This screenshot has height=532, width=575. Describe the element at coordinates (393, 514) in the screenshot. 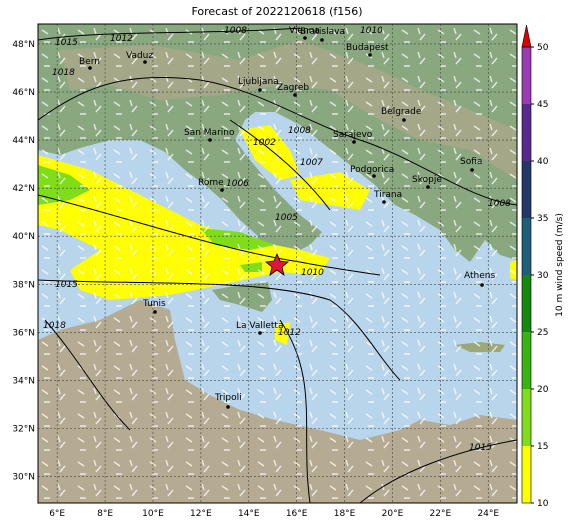

I see `lon-tick-label: 20°E` at that location.